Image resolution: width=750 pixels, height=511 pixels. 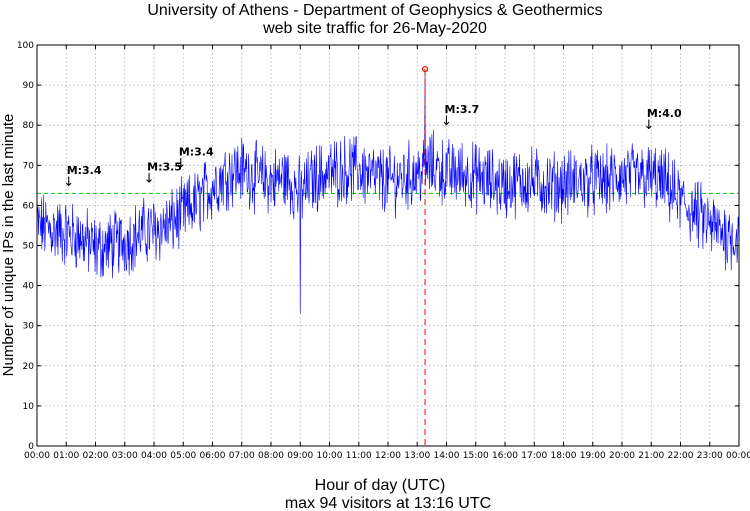 What do you see at coordinates (425, 255) in the screenshot?
I see `max-marker-layer` at bounding box center [425, 255].